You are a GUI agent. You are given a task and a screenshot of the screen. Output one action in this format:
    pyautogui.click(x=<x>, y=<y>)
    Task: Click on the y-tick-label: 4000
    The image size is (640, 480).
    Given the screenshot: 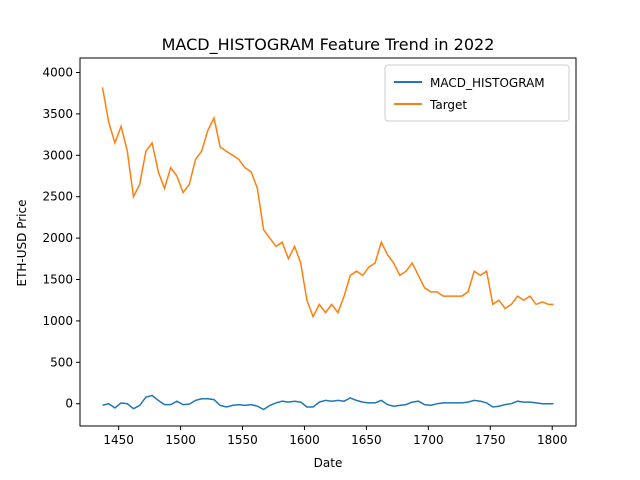 What is the action you would take?
    pyautogui.click(x=57, y=72)
    